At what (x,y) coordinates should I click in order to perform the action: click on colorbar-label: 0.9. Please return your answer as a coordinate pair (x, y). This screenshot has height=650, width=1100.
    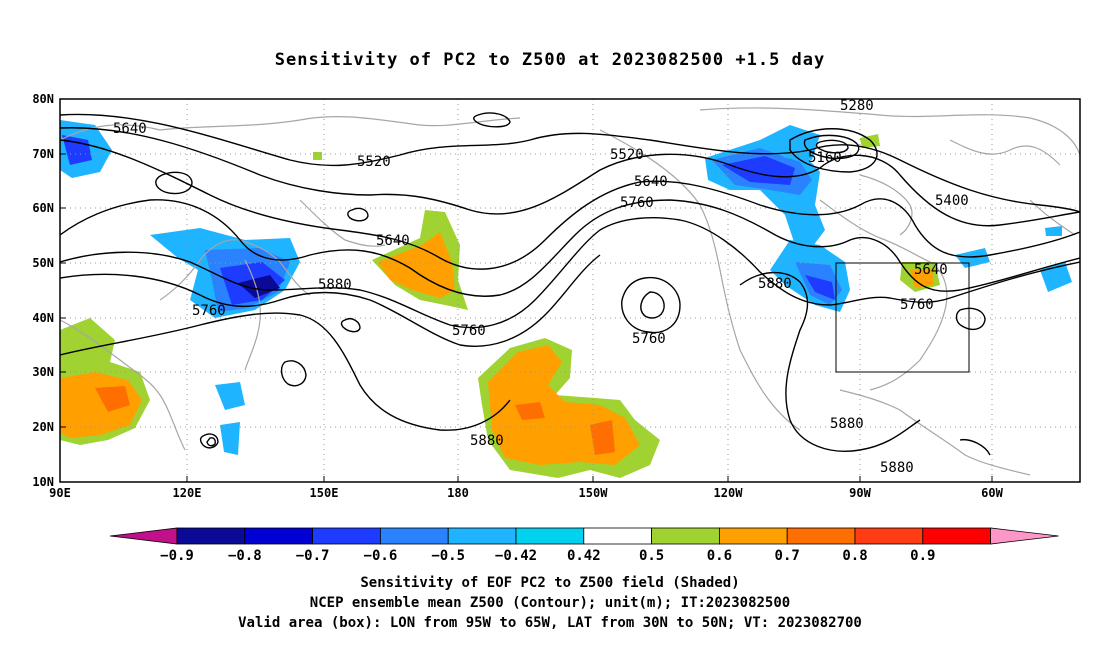
    Looking at the image, I should click on (922, 556).